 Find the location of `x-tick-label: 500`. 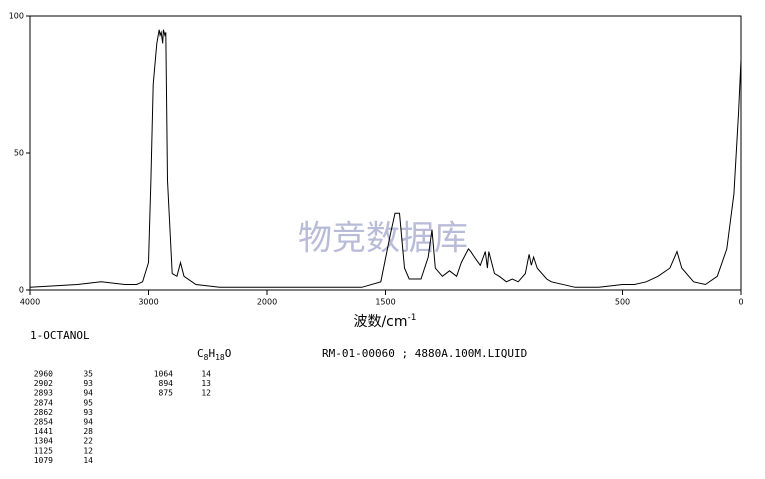

x-tick-label: 500 is located at coordinates (622, 302).